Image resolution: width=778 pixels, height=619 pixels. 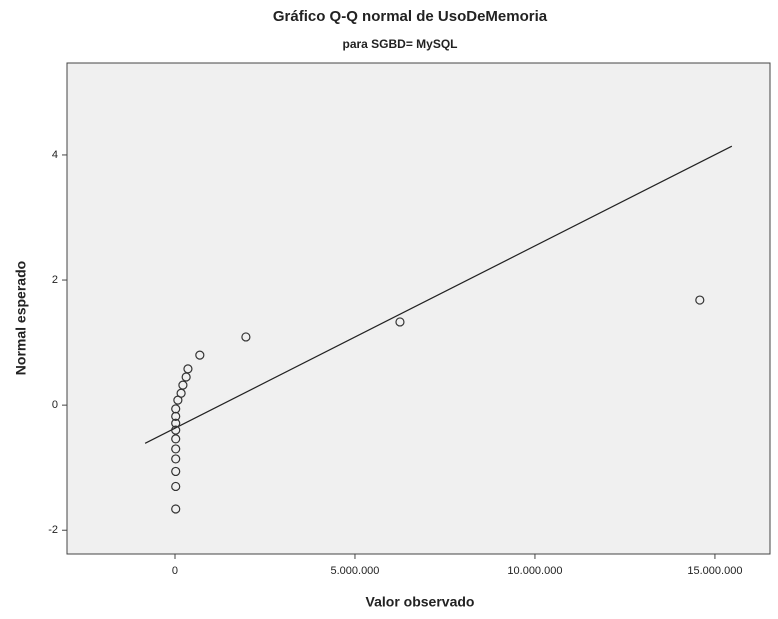 I want to click on x-axis-label: Valor observado, so click(x=420, y=602).